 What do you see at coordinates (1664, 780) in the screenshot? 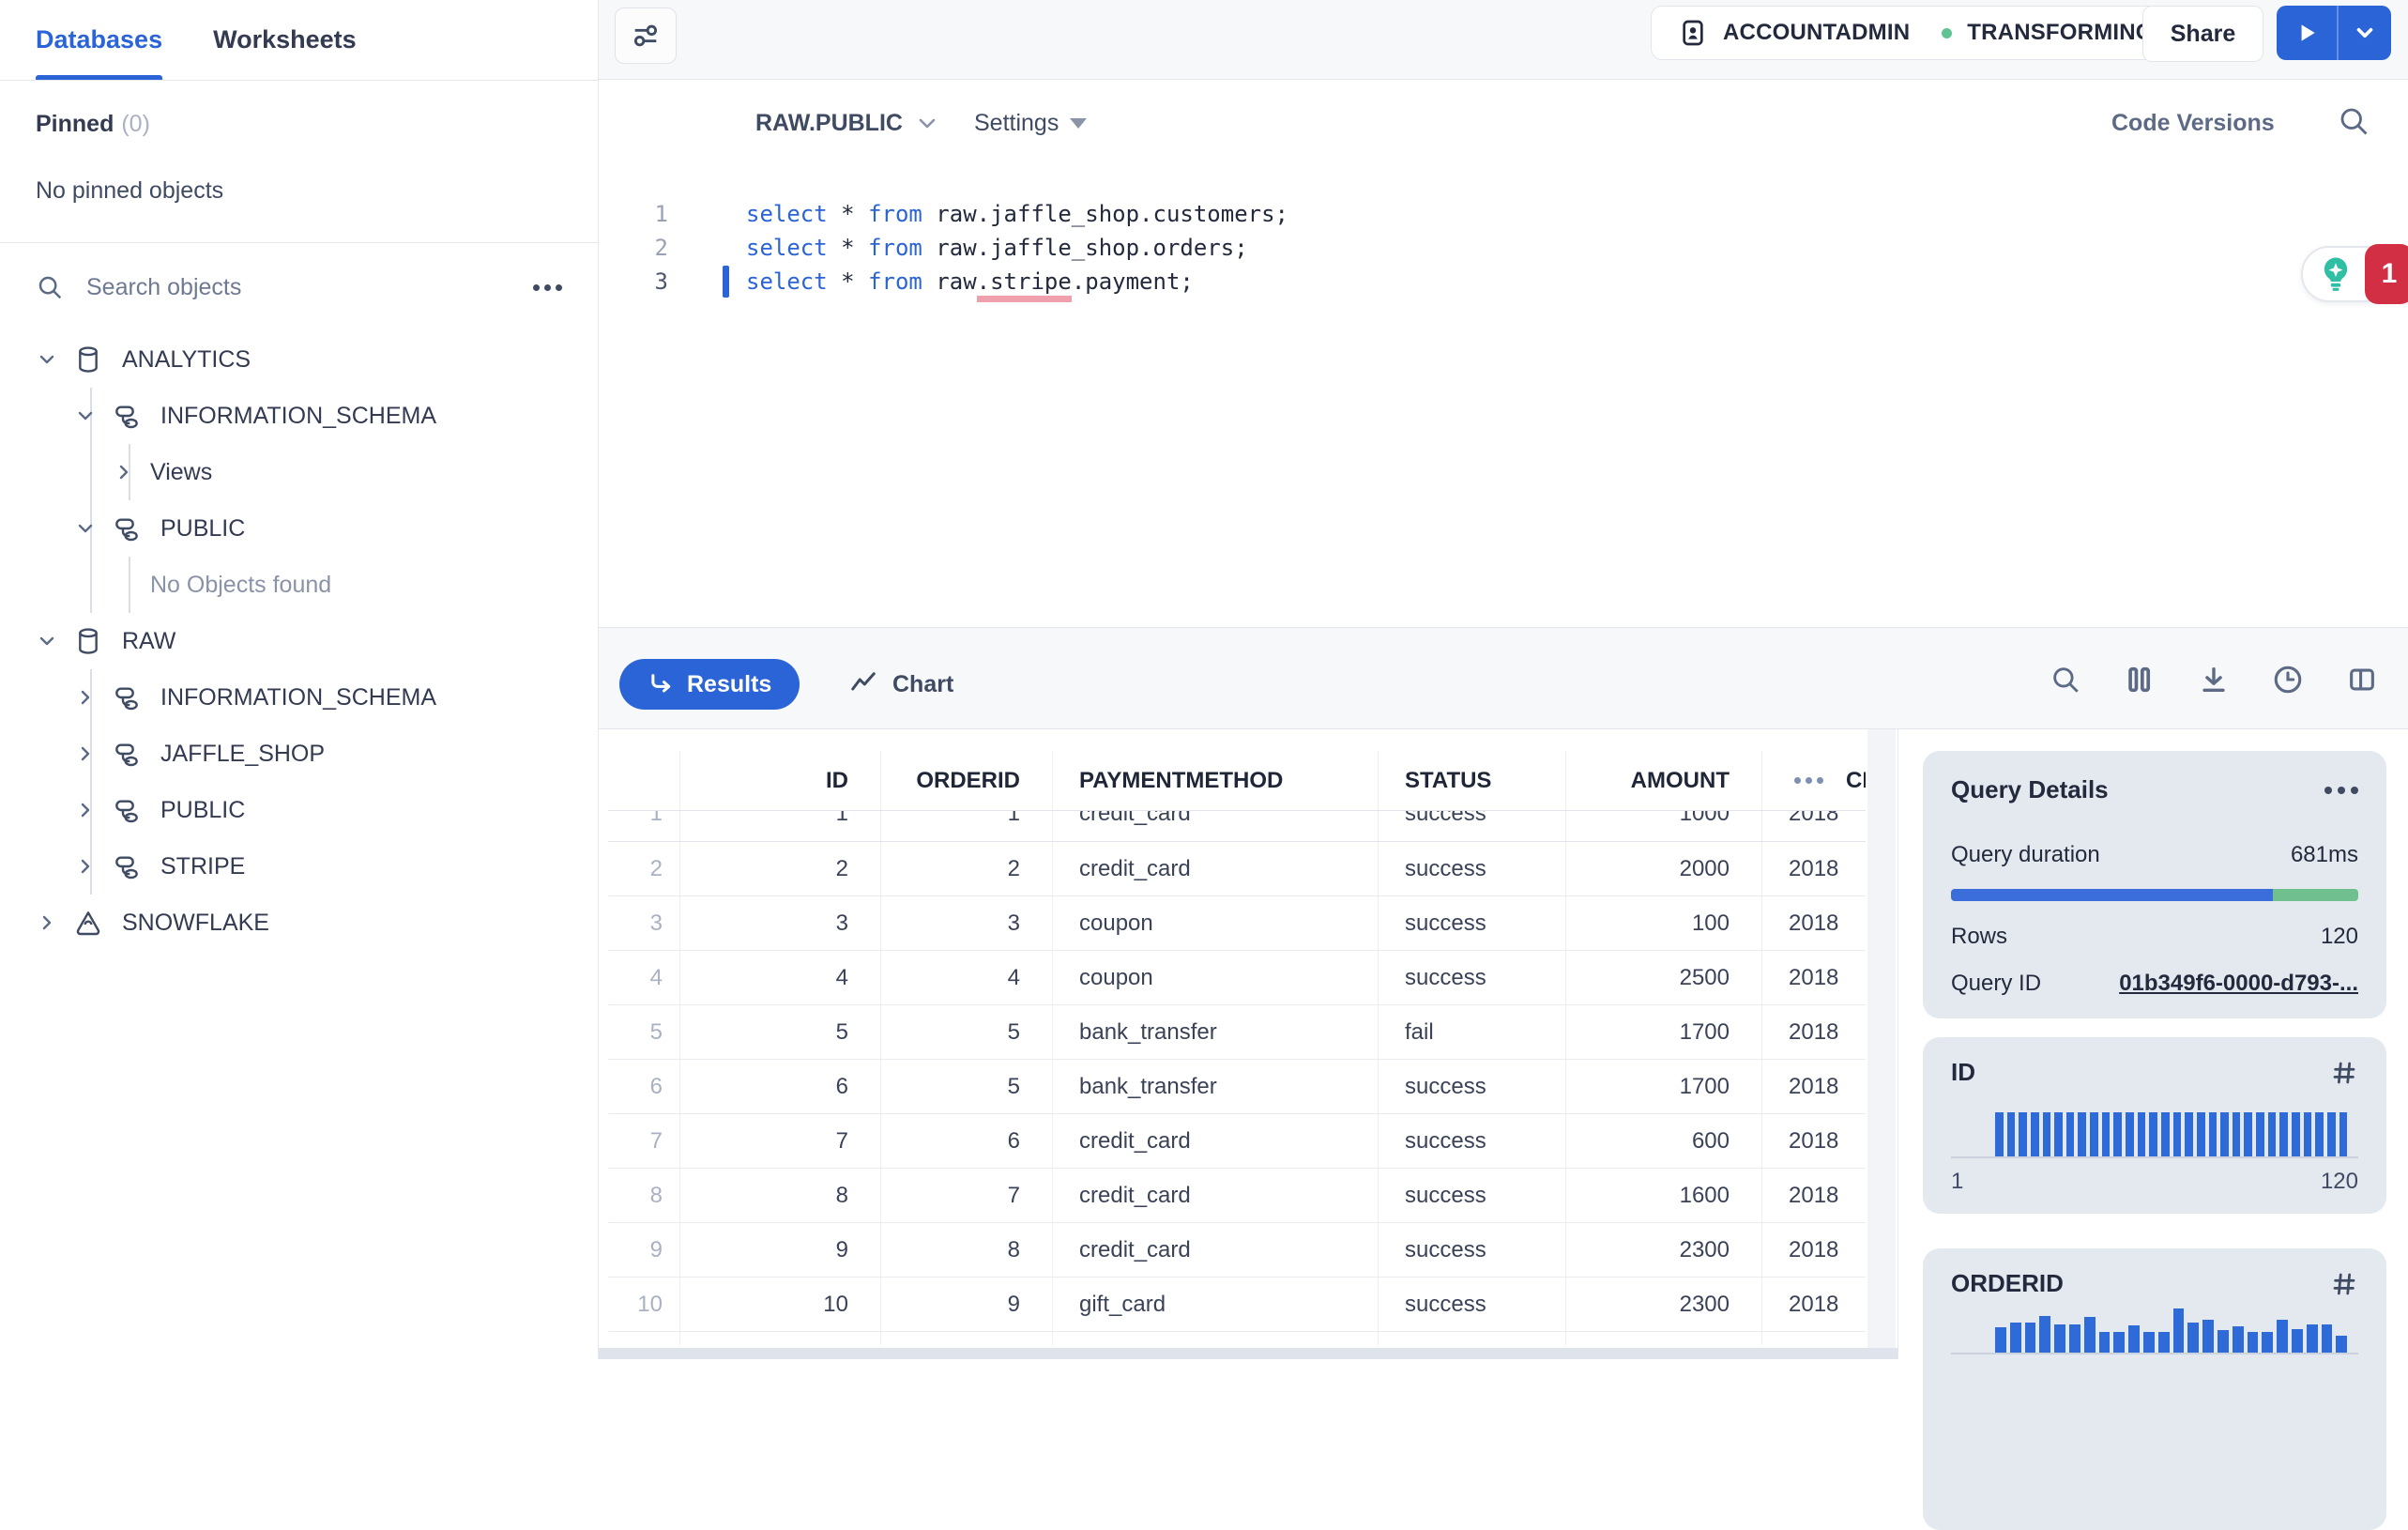
I see `column-header-amount: AMOUNT` at bounding box center [1664, 780].